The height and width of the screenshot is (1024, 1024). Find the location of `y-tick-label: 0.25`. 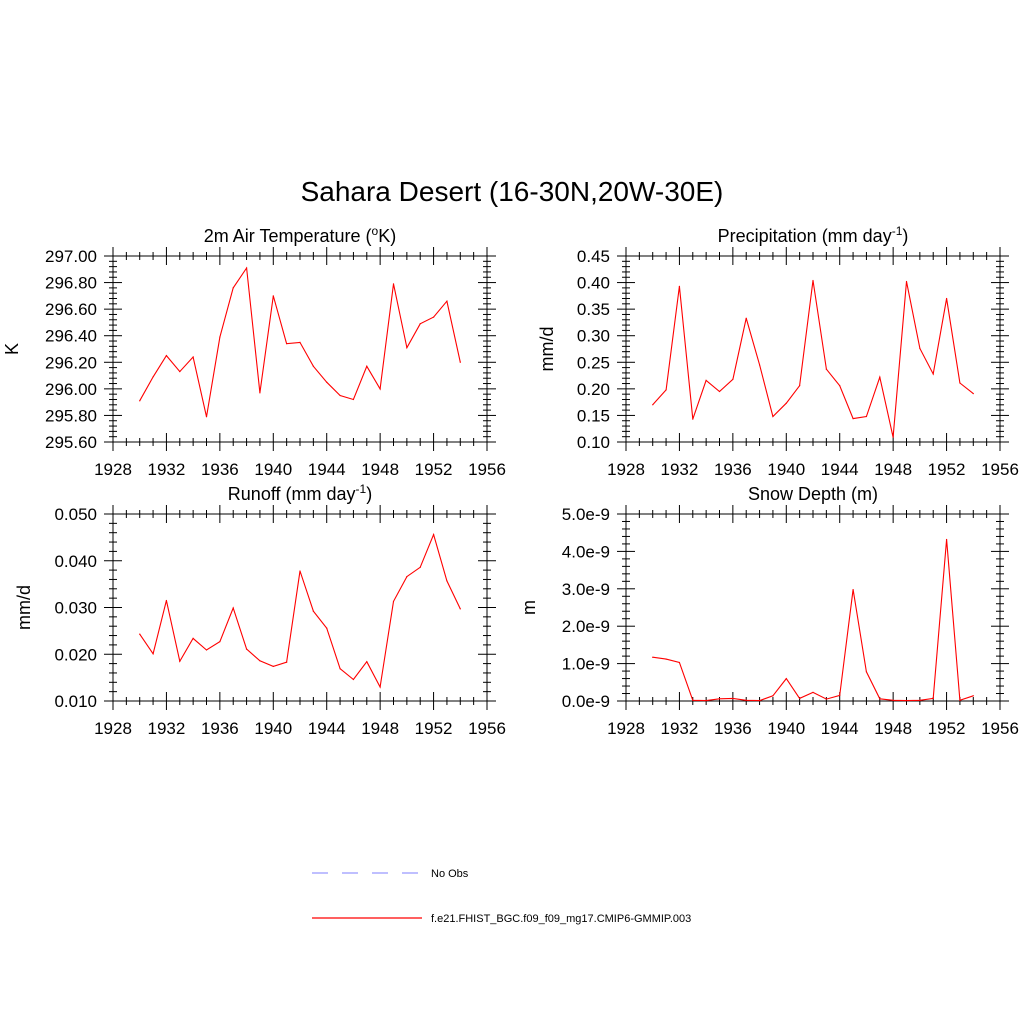

y-tick-label: 0.25 is located at coordinates (593, 362).